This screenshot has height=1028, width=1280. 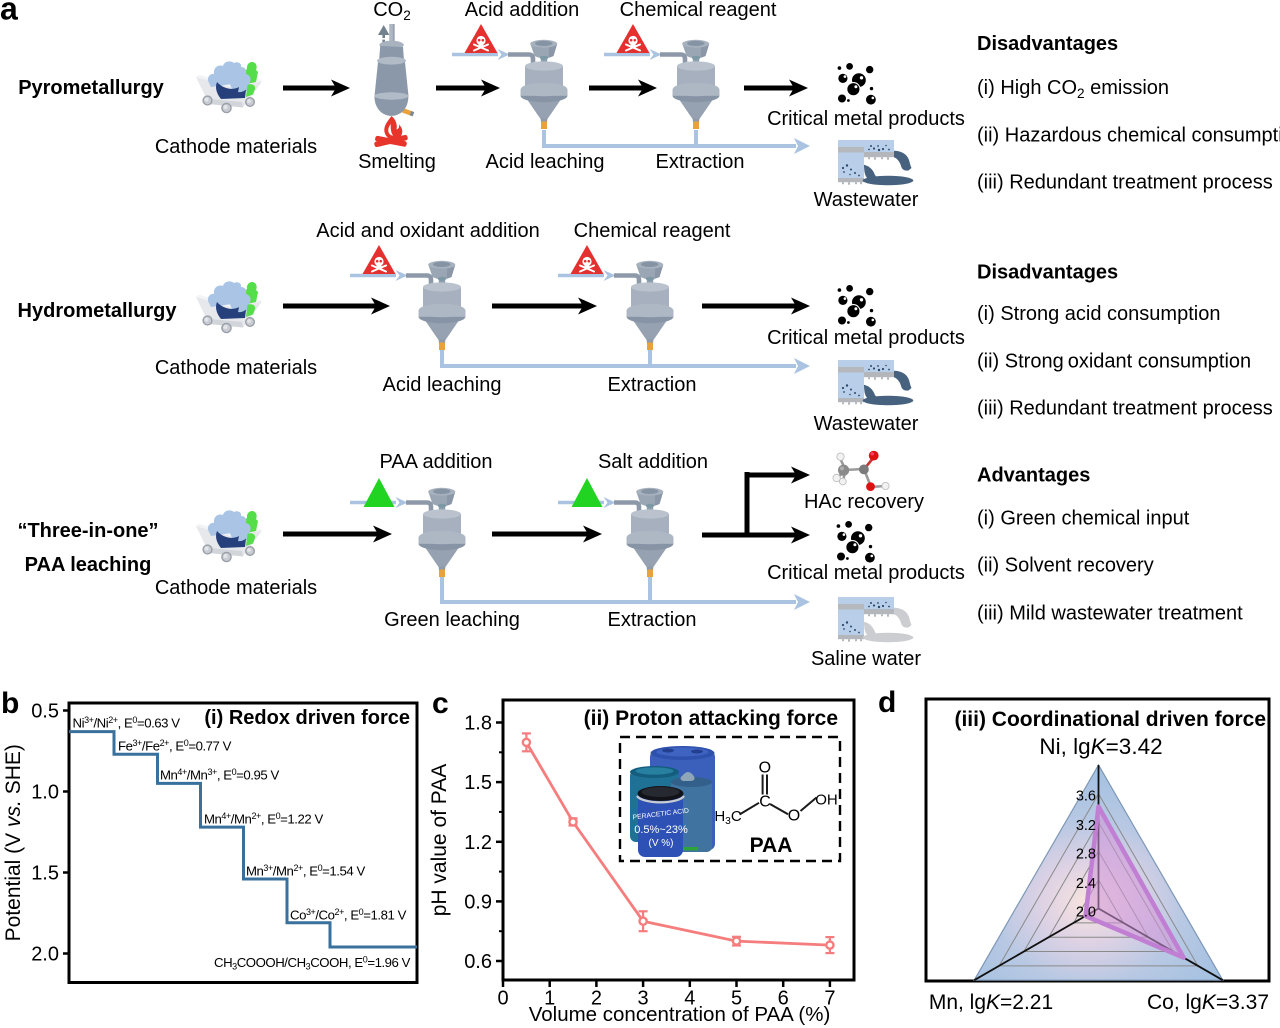 What do you see at coordinates (435, 462) in the screenshot?
I see `svg-text: PAA addition` at bounding box center [435, 462].